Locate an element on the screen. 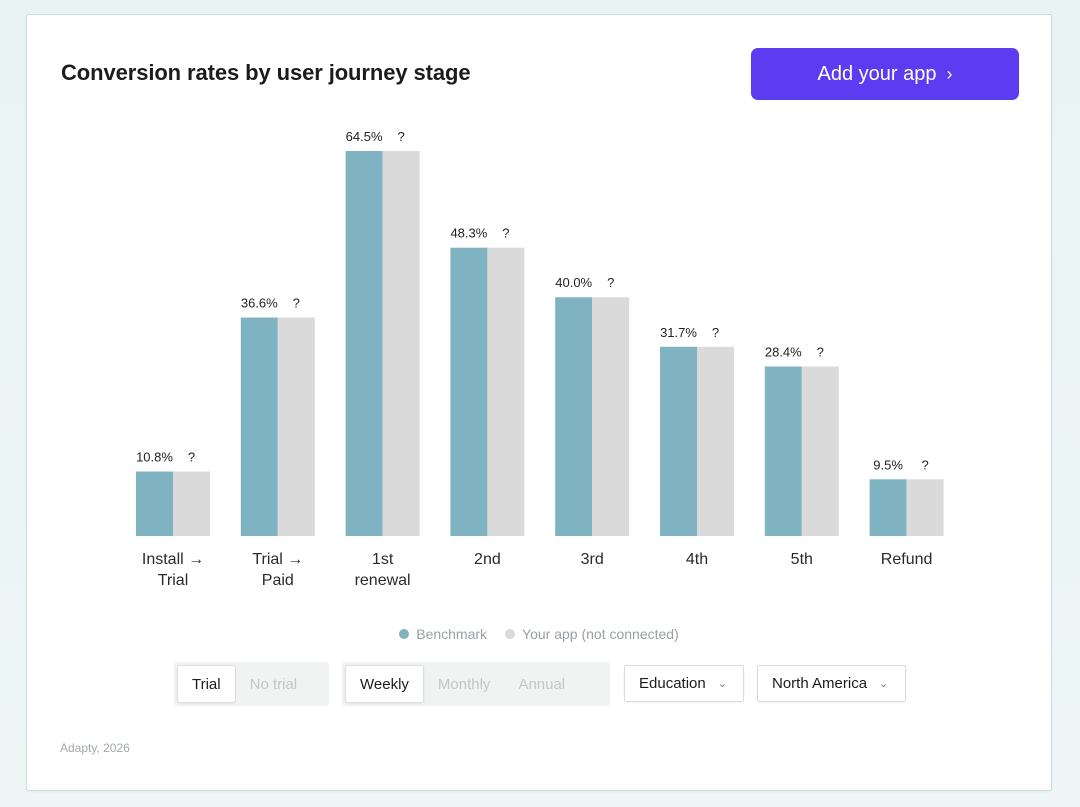 Image resolution: width=1080 pixels, height=807 pixels. category-tick-label: Install → is located at coordinates (173, 559).